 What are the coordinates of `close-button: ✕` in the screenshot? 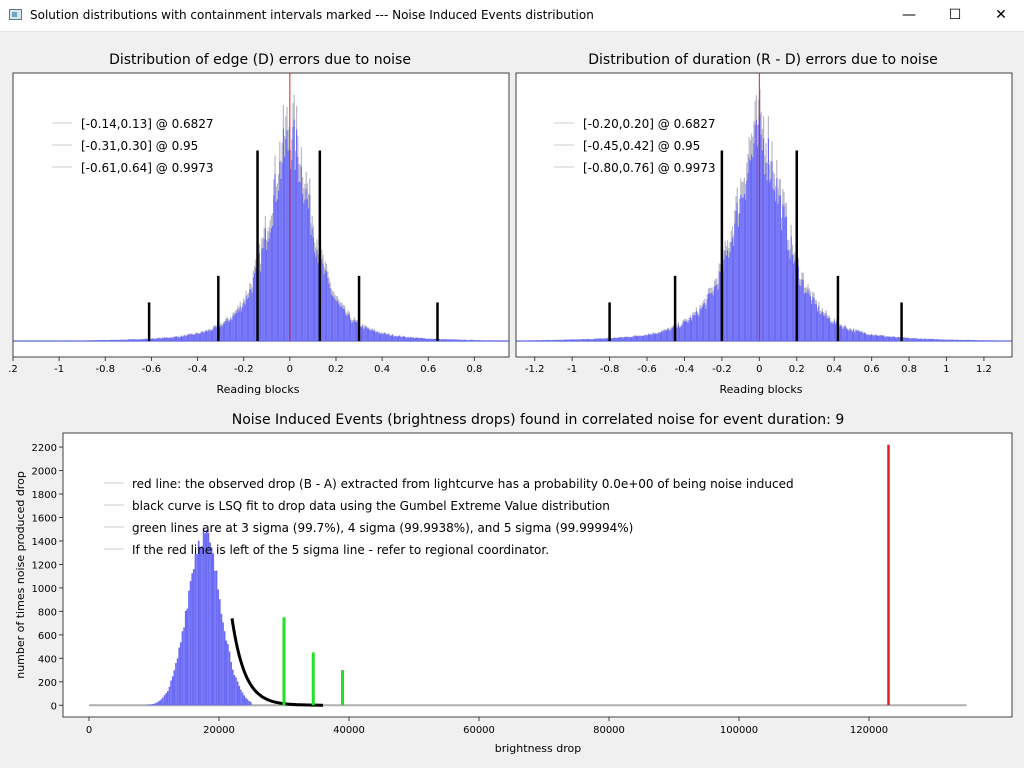 It's located at (1001, 15).